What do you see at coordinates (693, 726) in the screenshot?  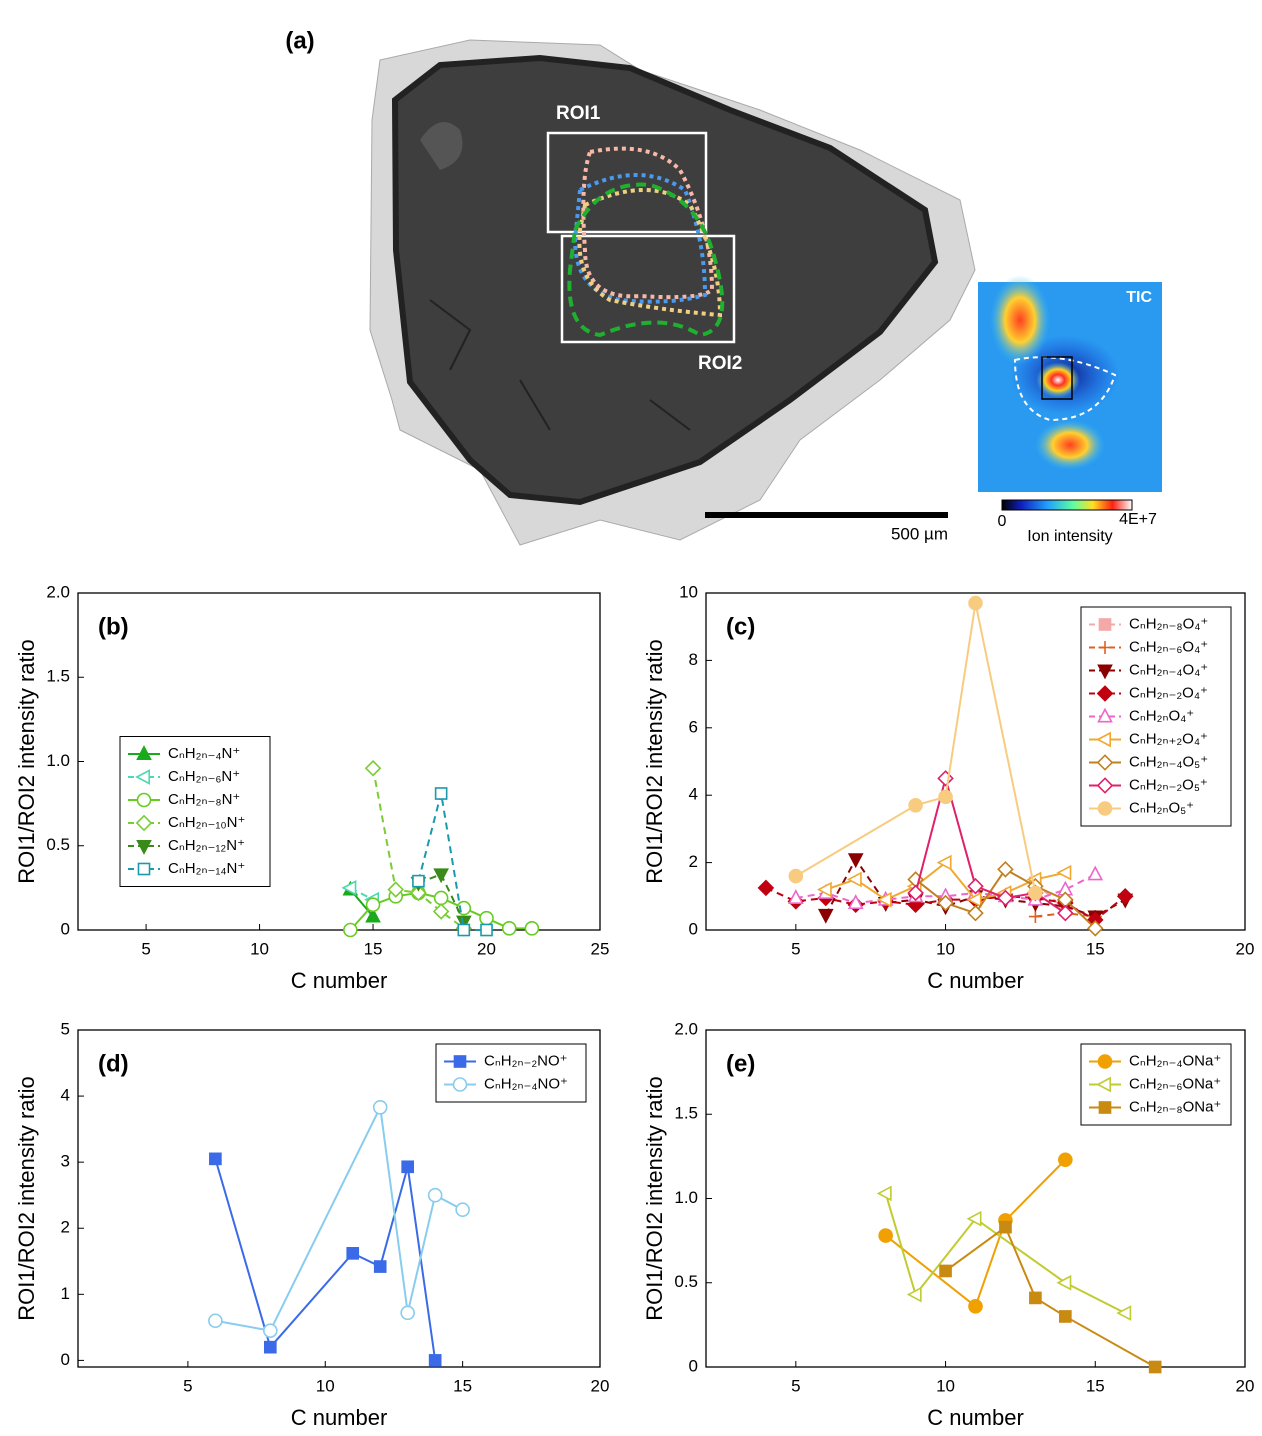 I see `y-tick-label: 6` at bounding box center [693, 726].